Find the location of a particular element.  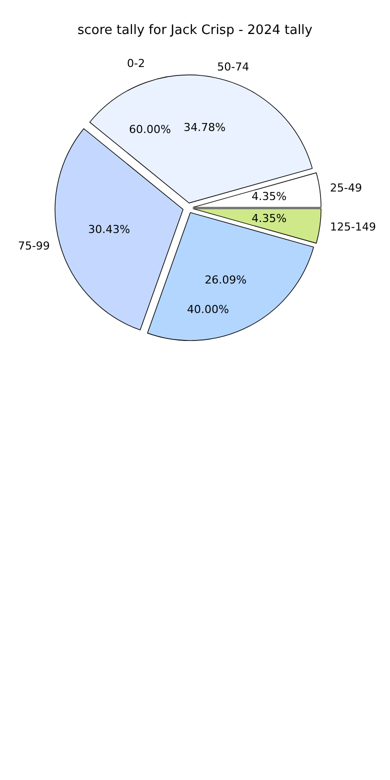

data-label: 34.78% is located at coordinates (205, 127).